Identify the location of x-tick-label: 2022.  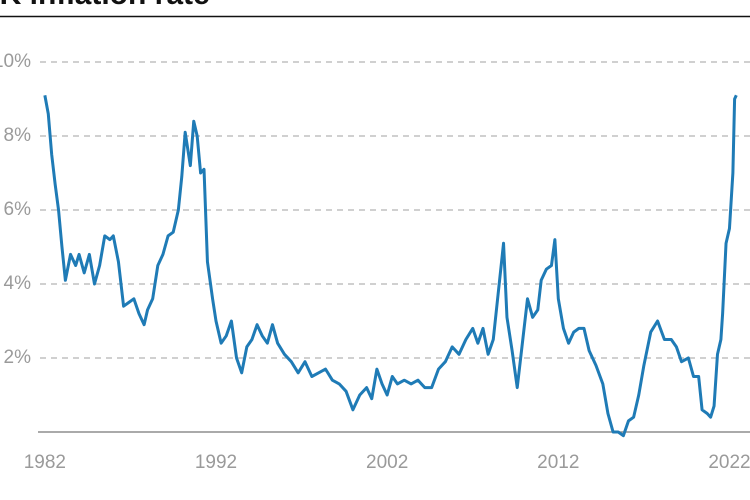
(729, 462).